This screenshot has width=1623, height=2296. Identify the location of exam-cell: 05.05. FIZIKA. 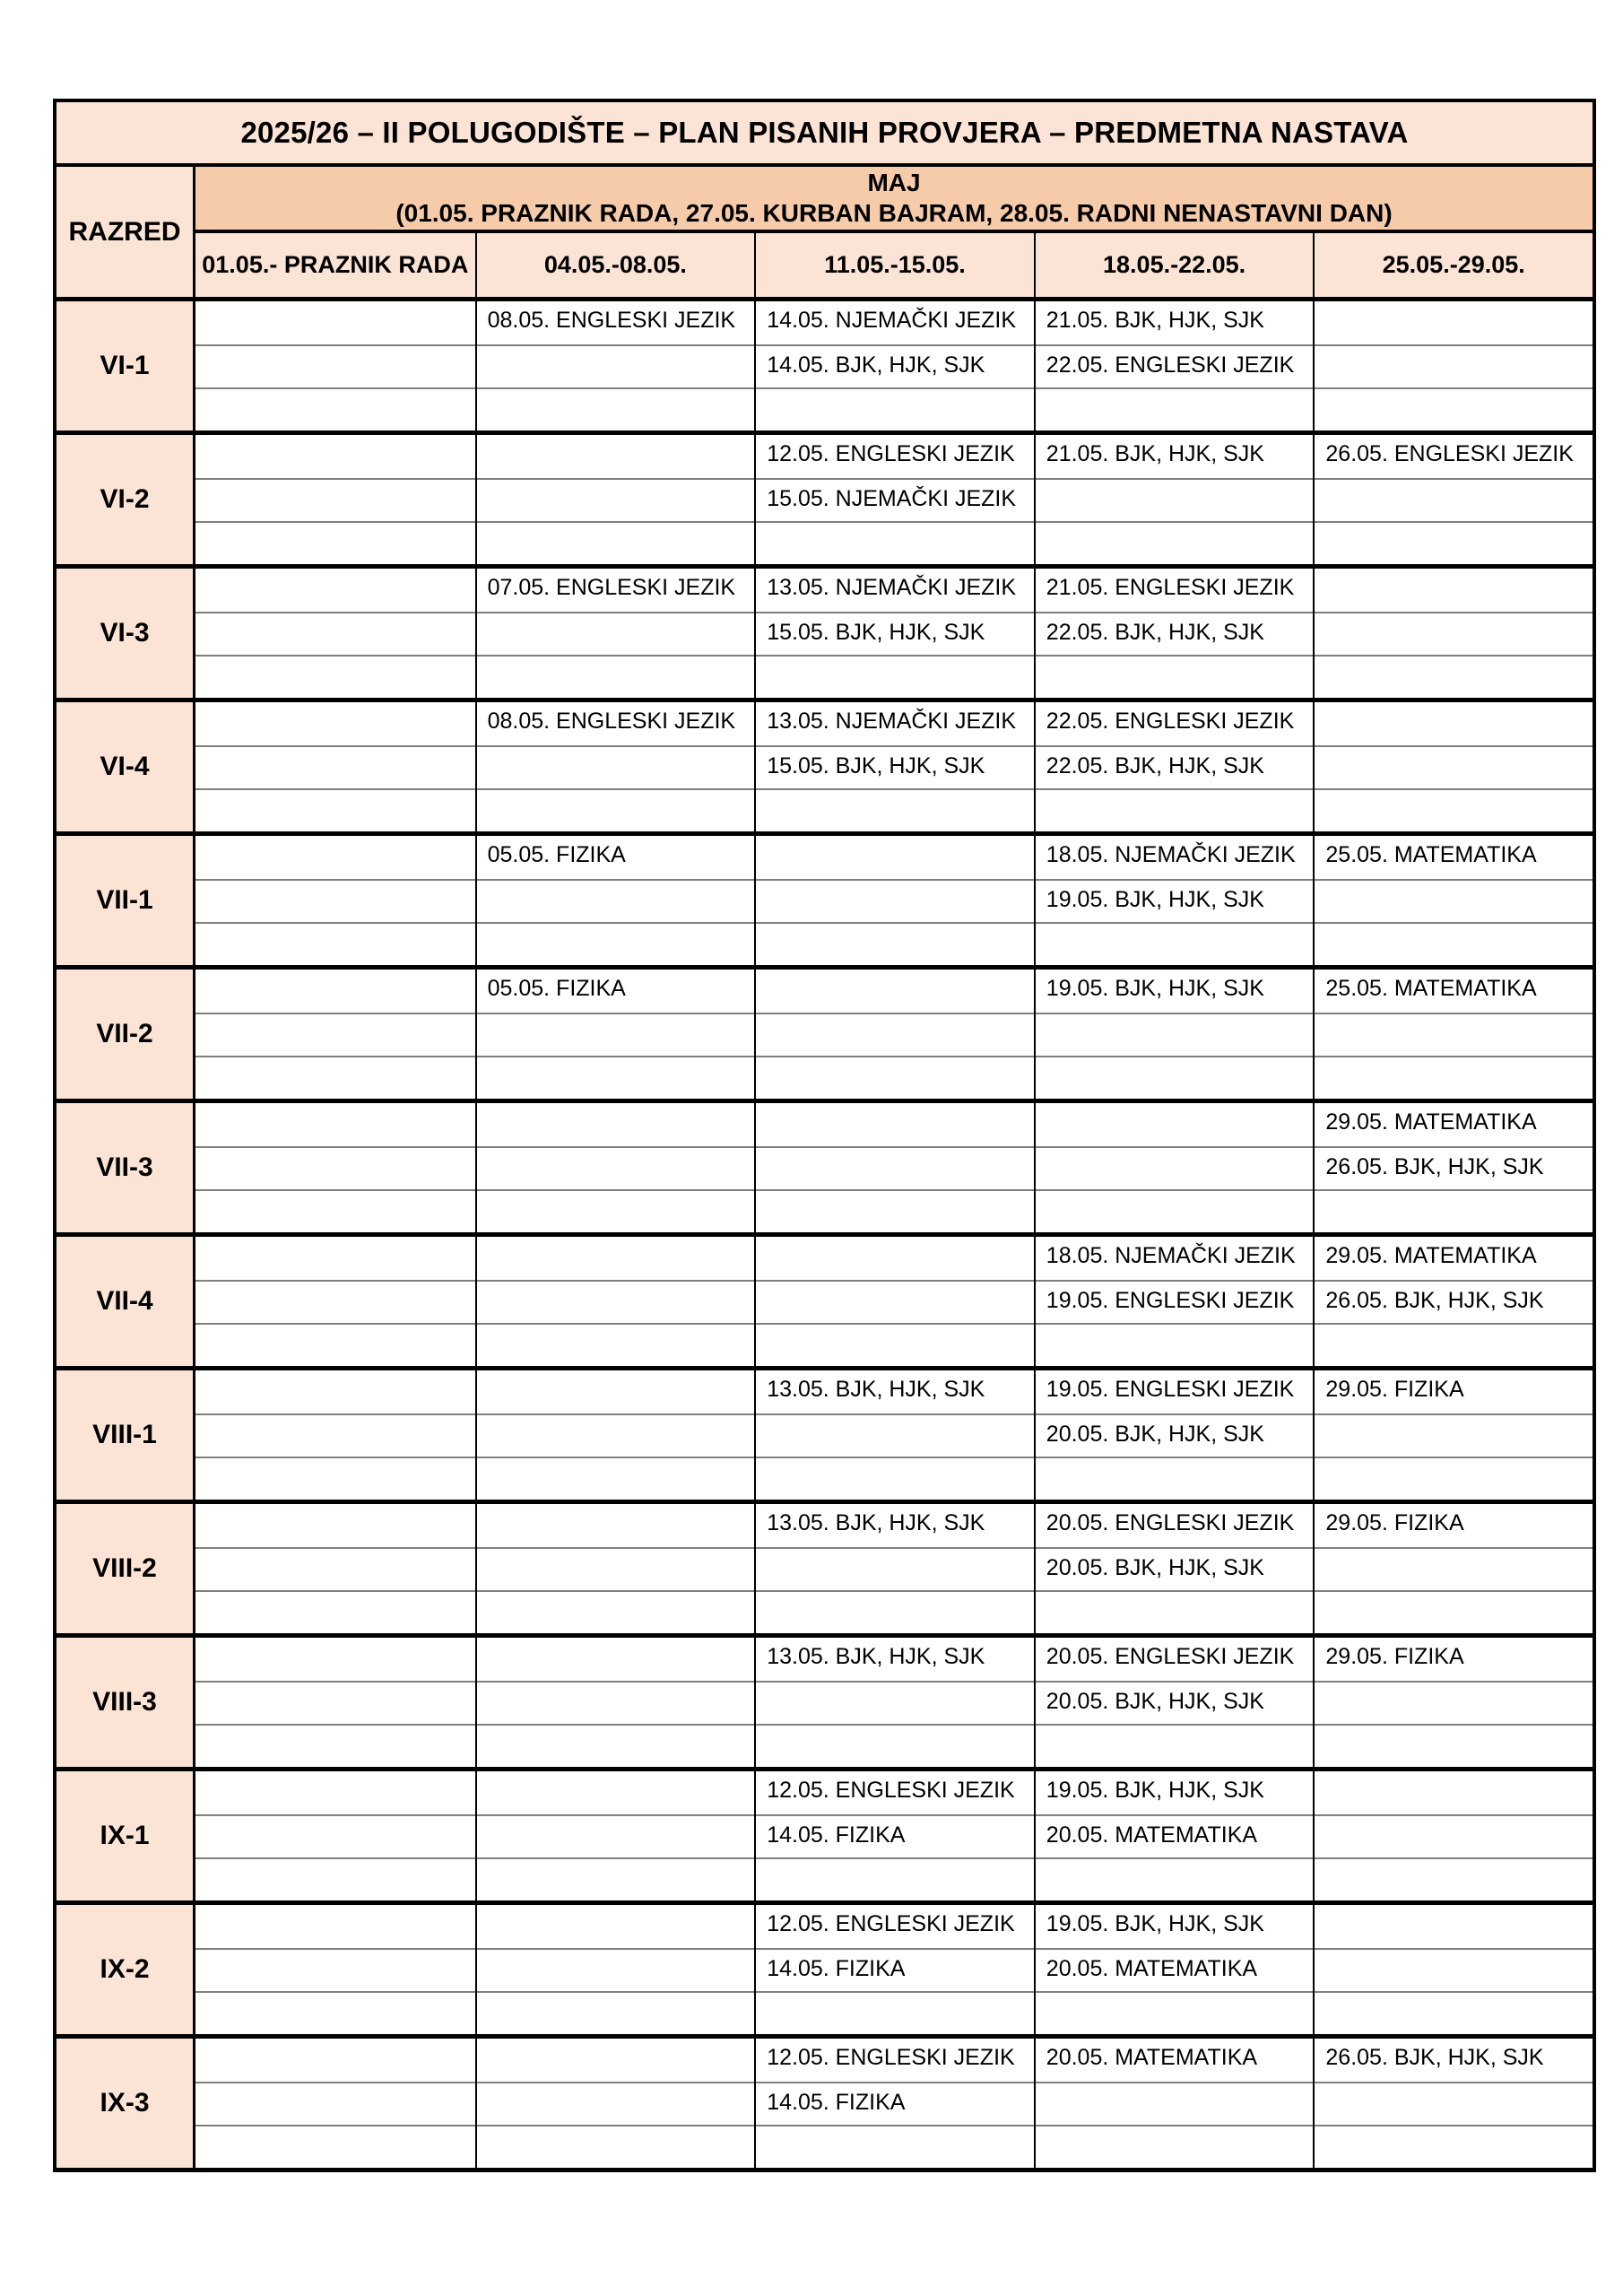
(556, 854).